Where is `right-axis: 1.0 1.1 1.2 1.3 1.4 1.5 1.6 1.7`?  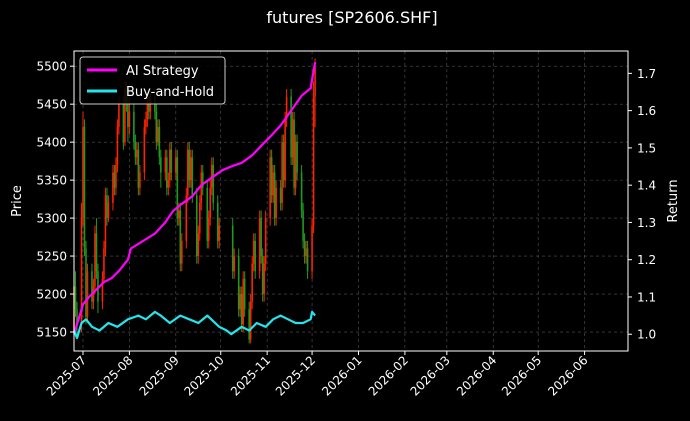 right-axis: 1.0 1.1 1.2 1.3 1.4 1.5 1.6 1.7 is located at coordinates (642, 204).